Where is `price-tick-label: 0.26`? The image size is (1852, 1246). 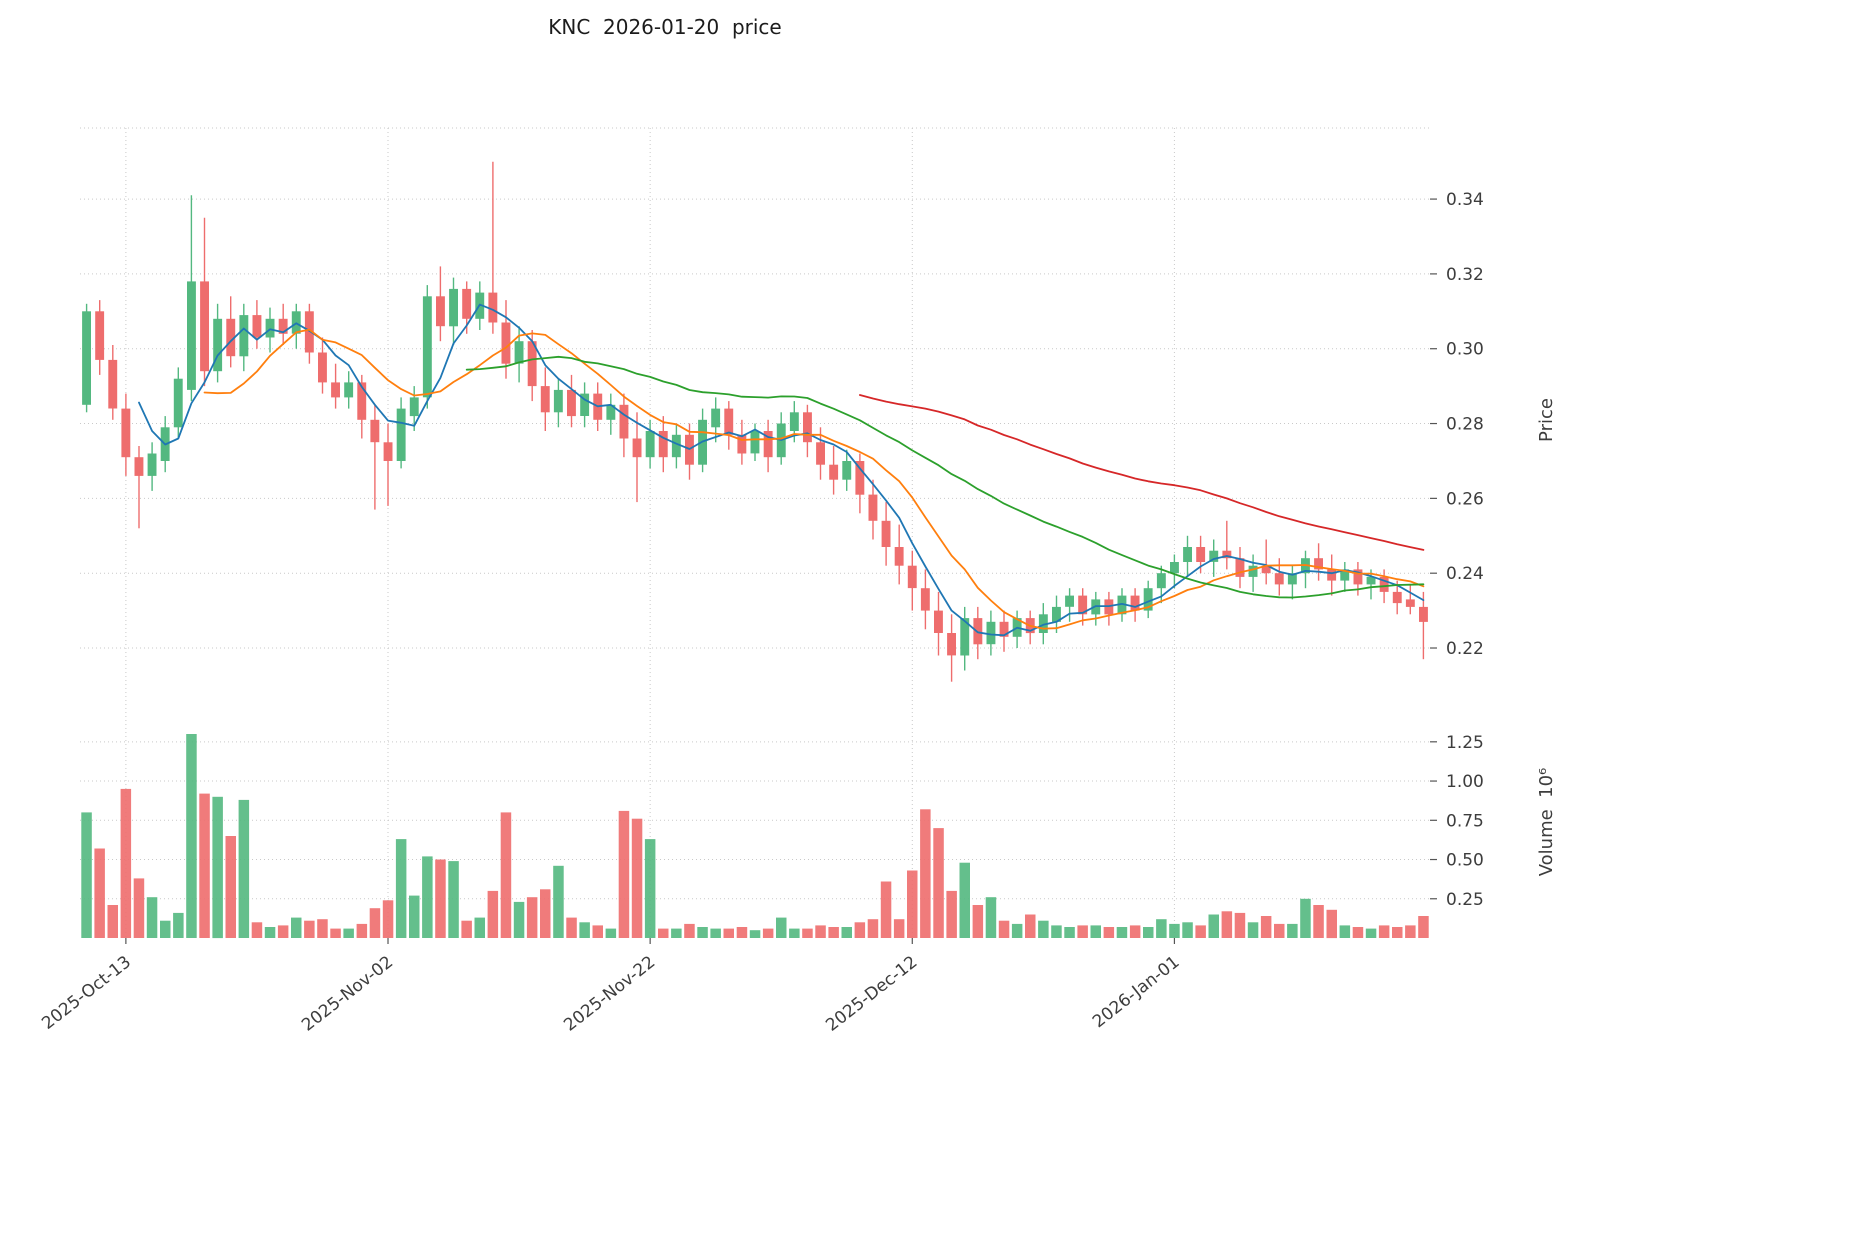
price-tick-label: 0.26 is located at coordinates (1465, 499).